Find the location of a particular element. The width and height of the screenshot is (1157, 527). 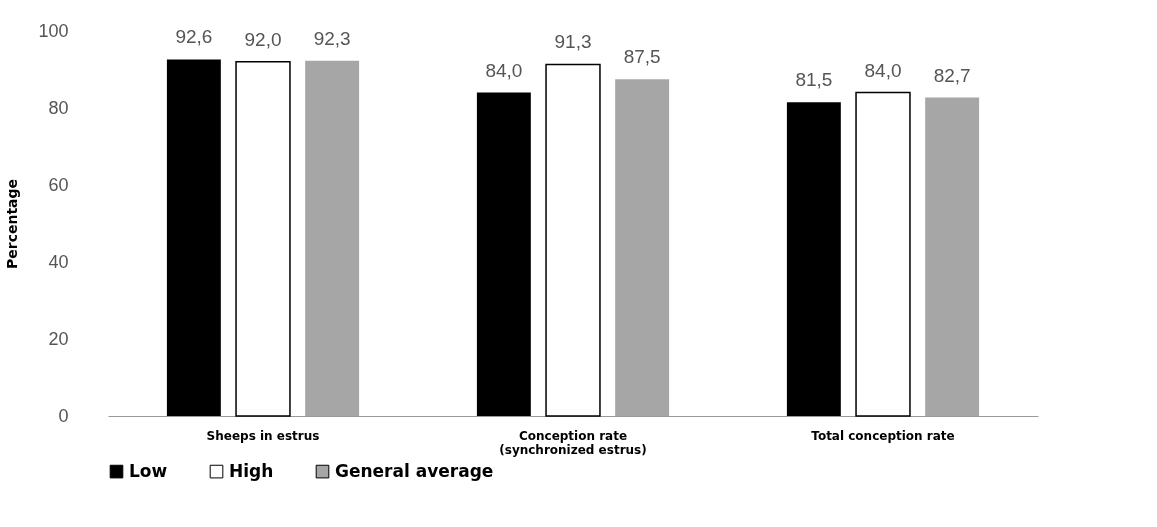

legend-label: General average is located at coordinates (414, 470).